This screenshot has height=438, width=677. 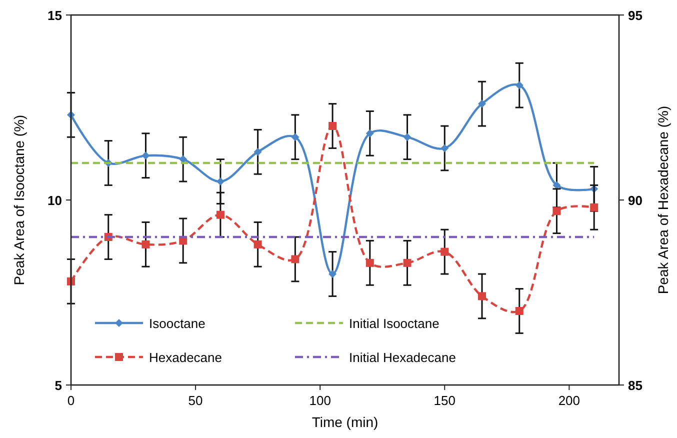 What do you see at coordinates (55, 200) in the screenshot?
I see `y-tick-label: 10` at bounding box center [55, 200].